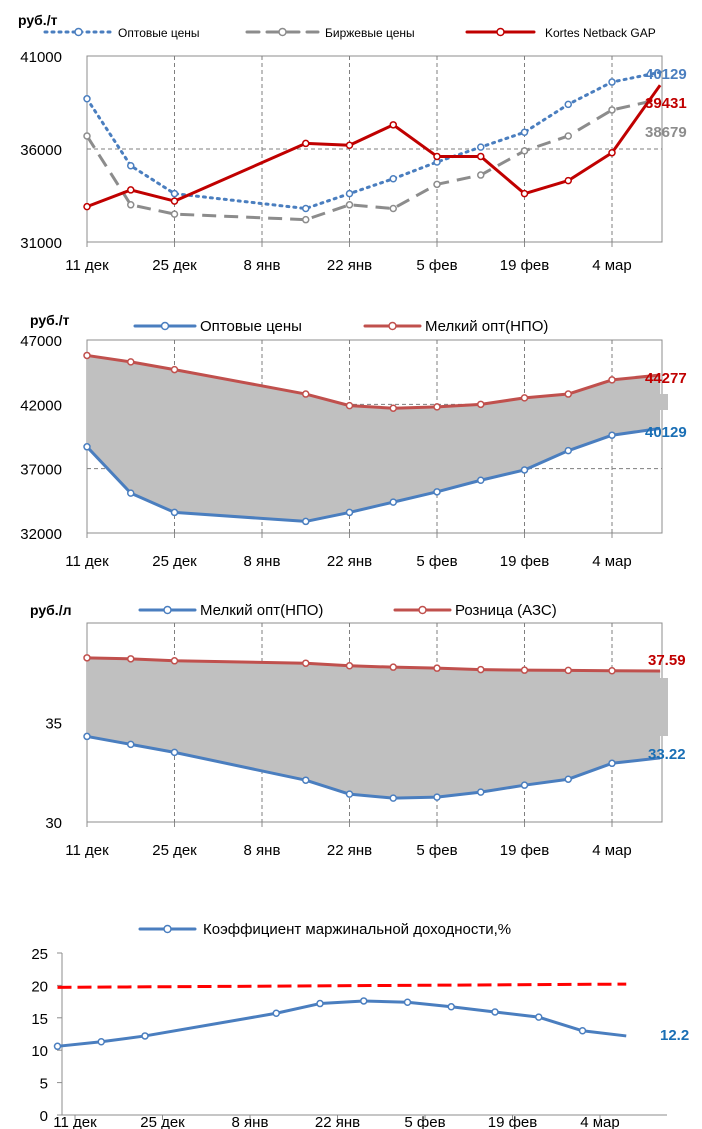 This screenshot has width=702, height=1129. Describe the element at coordinates (667, 660) in the screenshot. I see `end-value-label: 37.59` at that location.